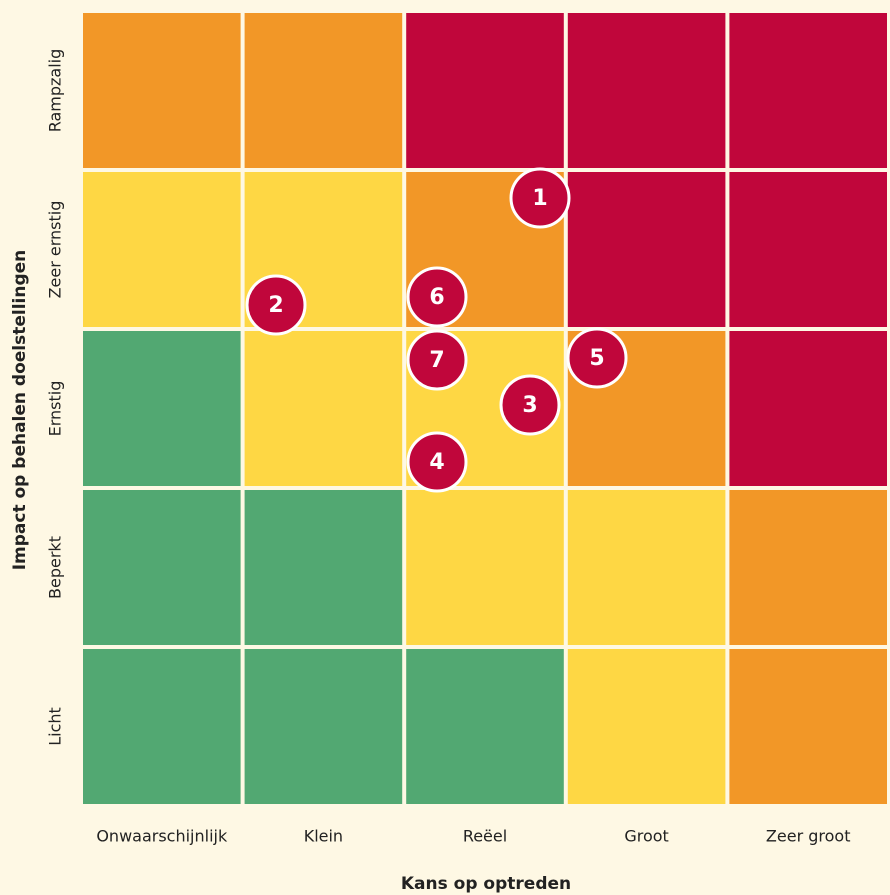 The image size is (890, 895). I want to click on x-axis-title: Kans op optreden, so click(486, 884).